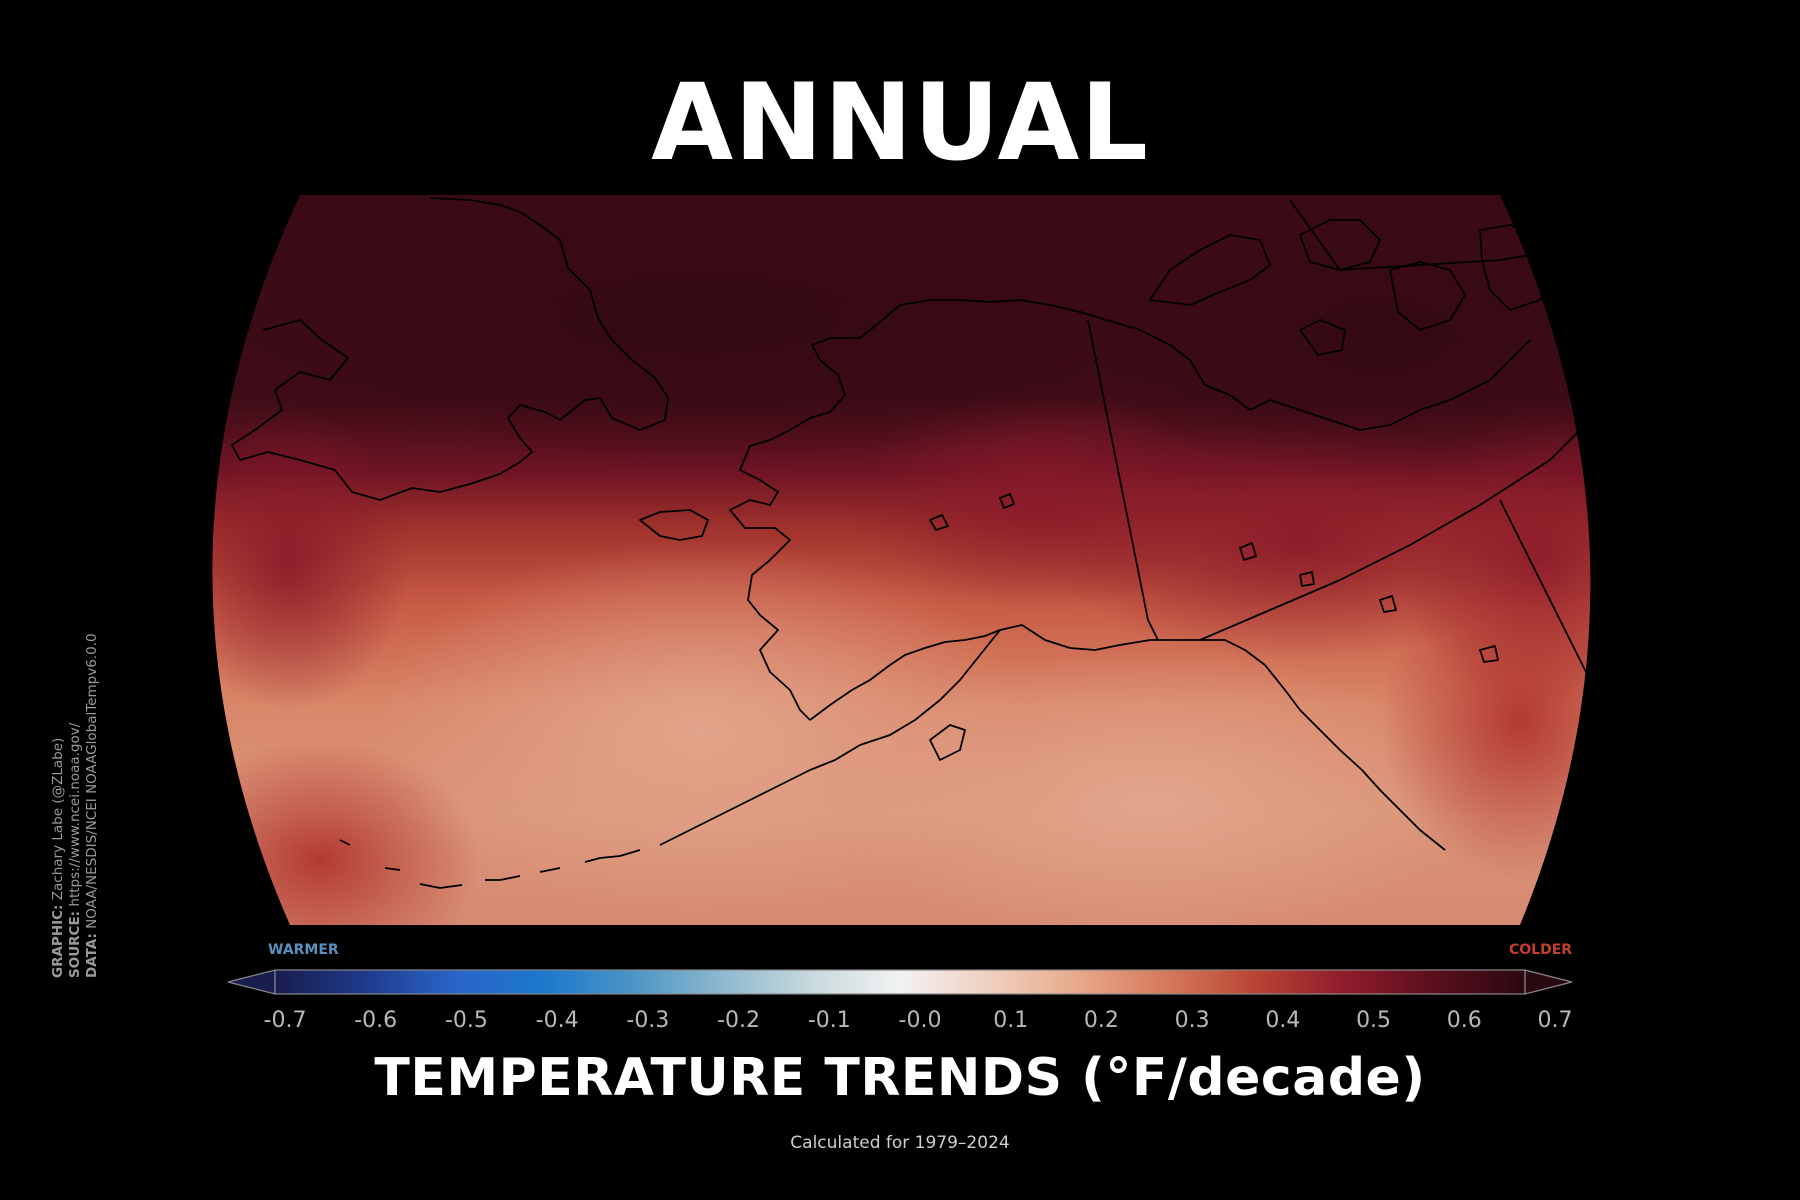 Image resolution: width=1800 pixels, height=1200 pixels. Describe the element at coordinates (1555, 1020) in the screenshot. I see `colorbar-tick-label: 0.7` at that location.